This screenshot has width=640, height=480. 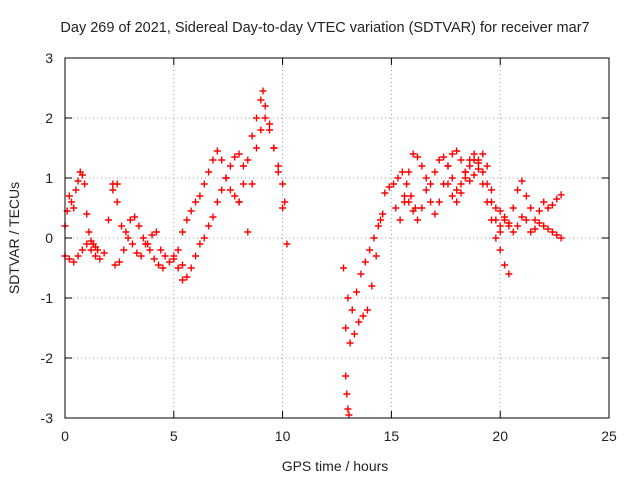 I want to click on y-tick-label: 2, so click(x=49, y=118).